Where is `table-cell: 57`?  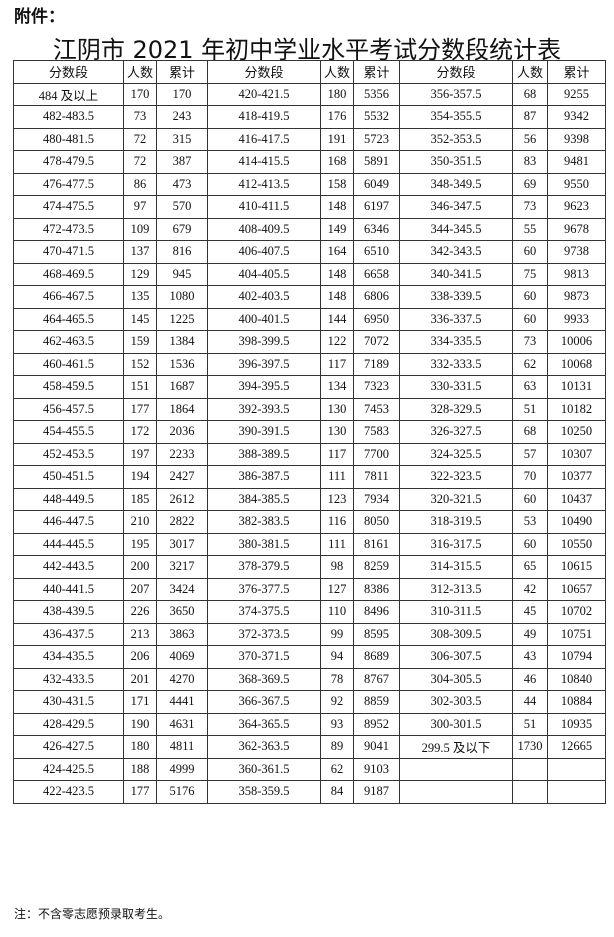
table-cell: 57 is located at coordinates (530, 454).